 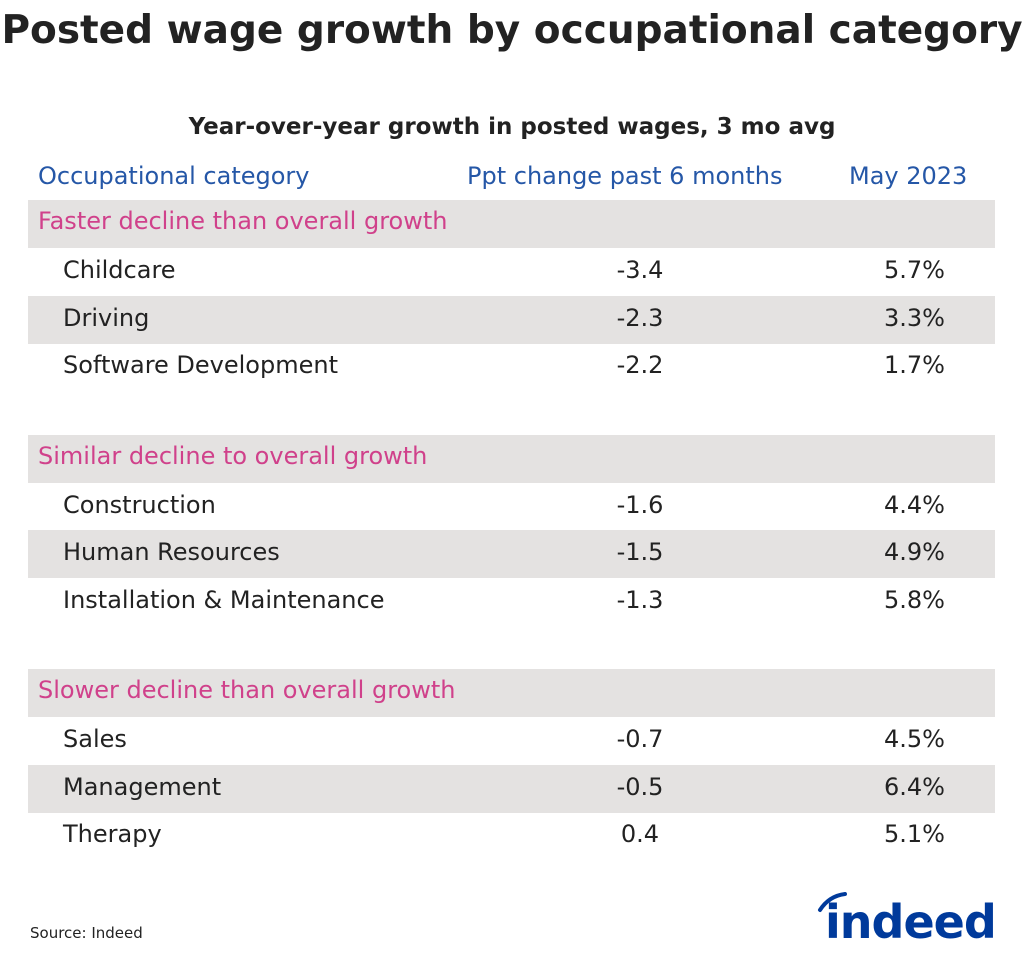 What do you see at coordinates (171, 552) in the screenshot?
I see `category-cell: Human Resources` at bounding box center [171, 552].